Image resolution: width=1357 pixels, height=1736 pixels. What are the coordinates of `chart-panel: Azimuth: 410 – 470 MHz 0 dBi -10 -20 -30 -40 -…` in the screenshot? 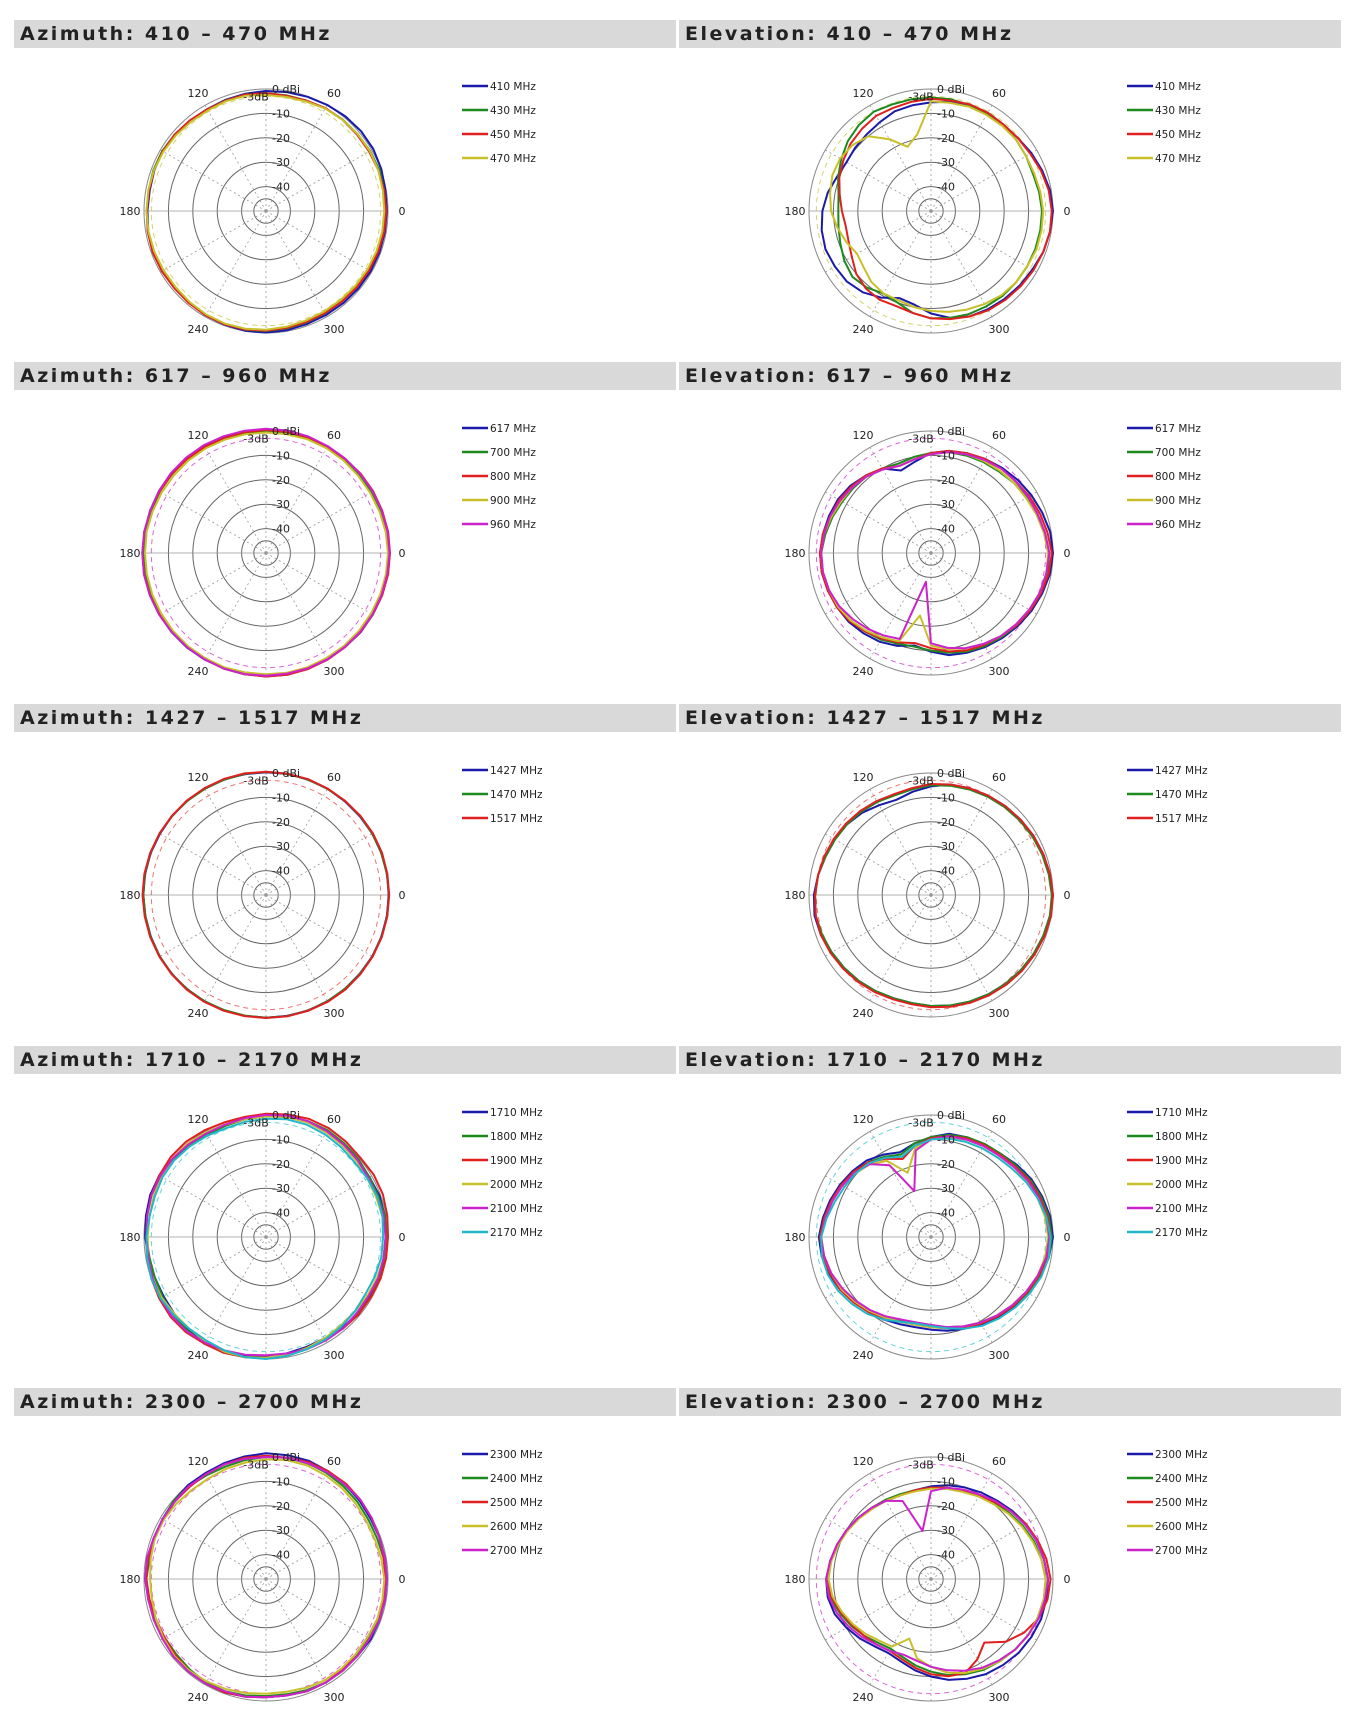 It's located at (345, 185).